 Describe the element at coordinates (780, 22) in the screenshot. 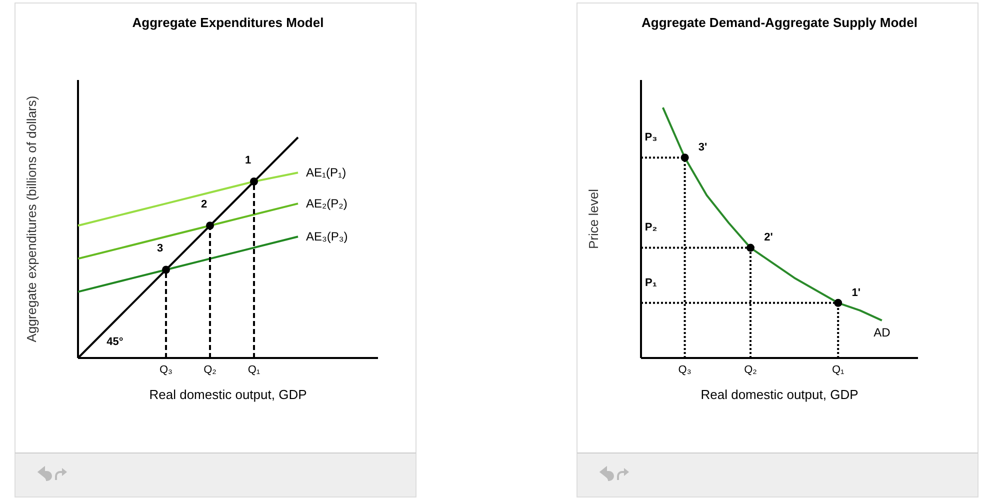

I see `chart-title: Aggregate Demand-Aggregate Supply Model` at that location.